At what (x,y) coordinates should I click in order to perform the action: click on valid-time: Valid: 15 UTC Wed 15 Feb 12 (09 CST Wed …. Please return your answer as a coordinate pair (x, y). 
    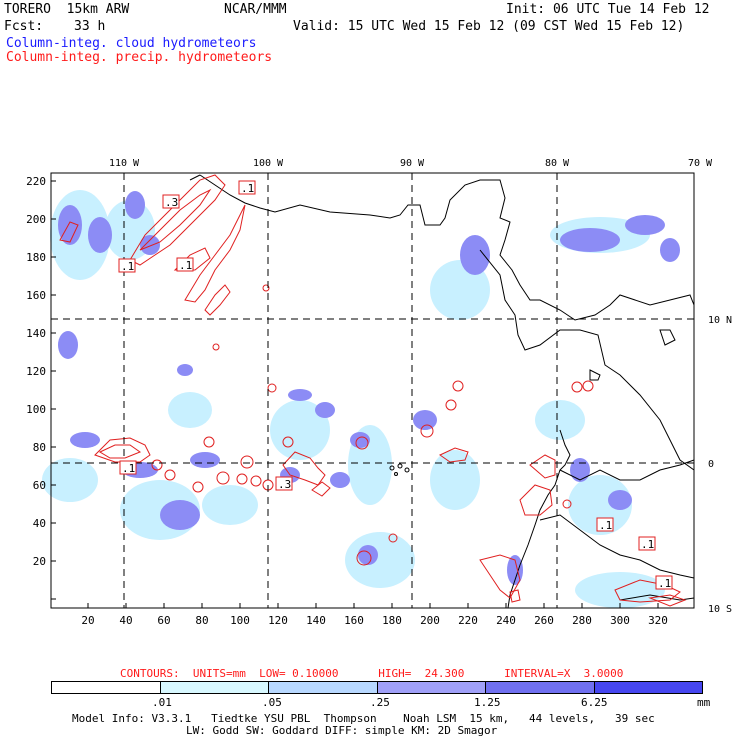
    Looking at the image, I should click on (489, 26).